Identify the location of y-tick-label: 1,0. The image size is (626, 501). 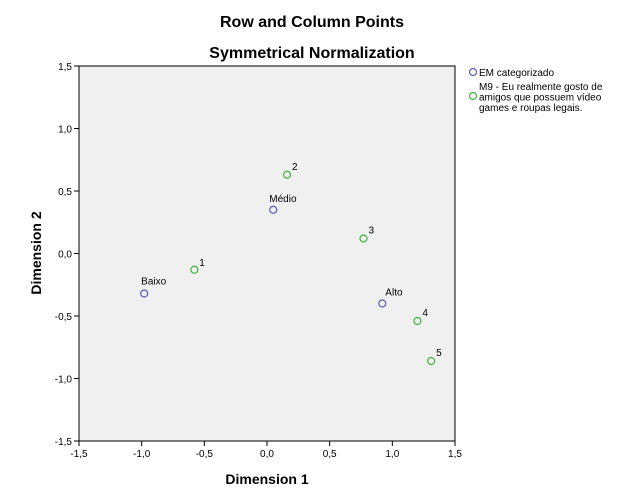
(65, 130).